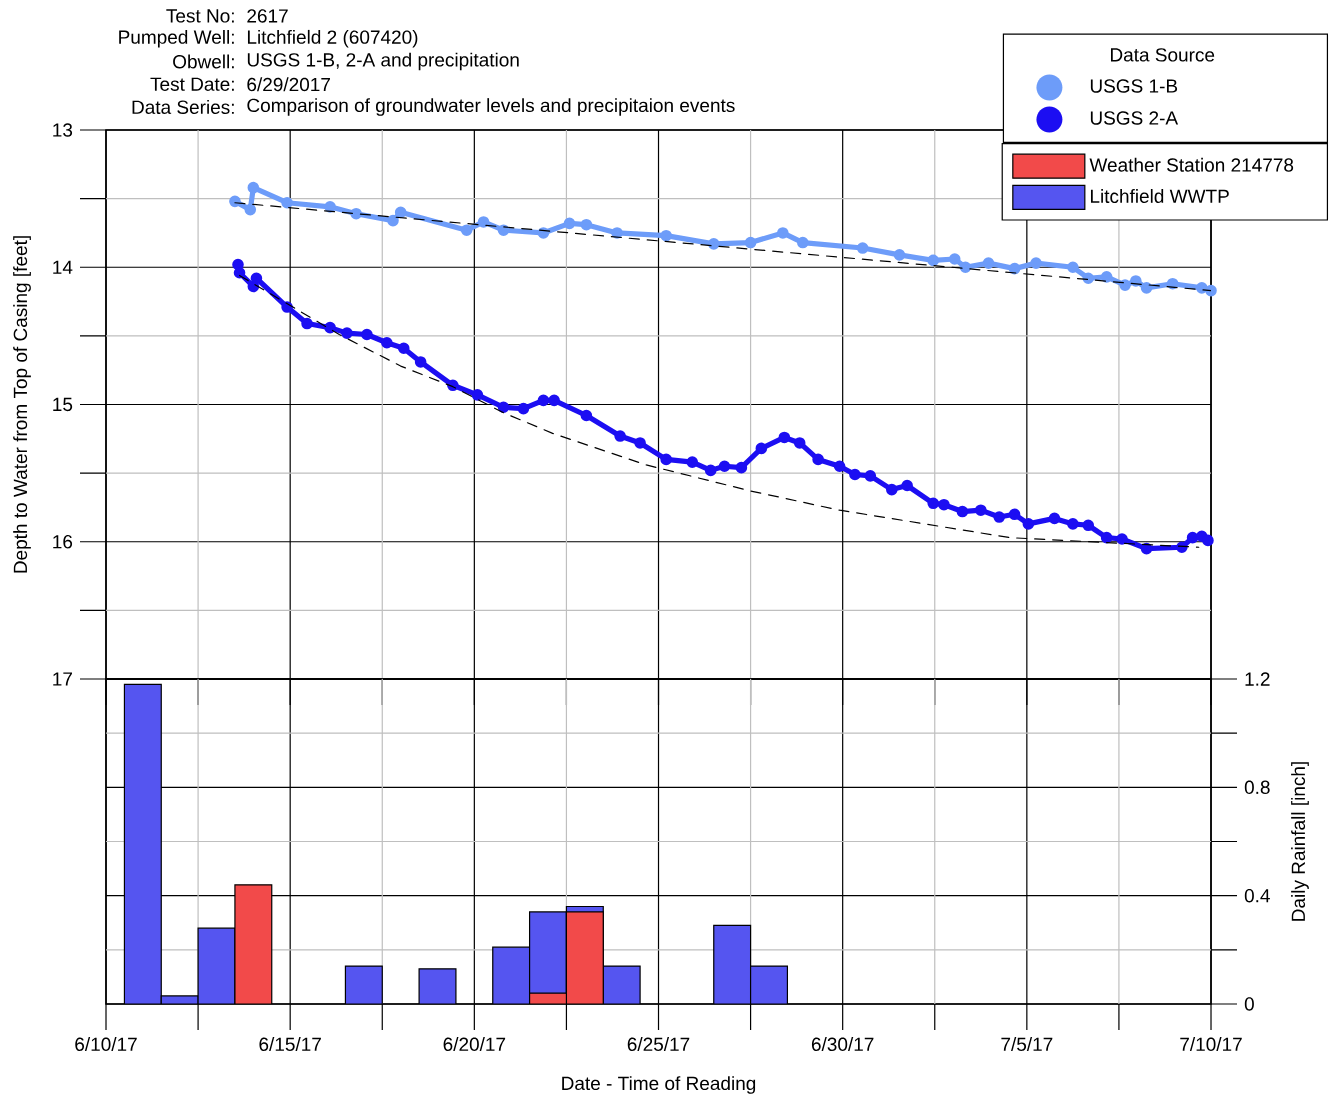 This screenshot has height=1099, width=1331. Describe the element at coordinates (332, 38) in the screenshot. I see `text: Litchfield 2 (607420)` at that location.